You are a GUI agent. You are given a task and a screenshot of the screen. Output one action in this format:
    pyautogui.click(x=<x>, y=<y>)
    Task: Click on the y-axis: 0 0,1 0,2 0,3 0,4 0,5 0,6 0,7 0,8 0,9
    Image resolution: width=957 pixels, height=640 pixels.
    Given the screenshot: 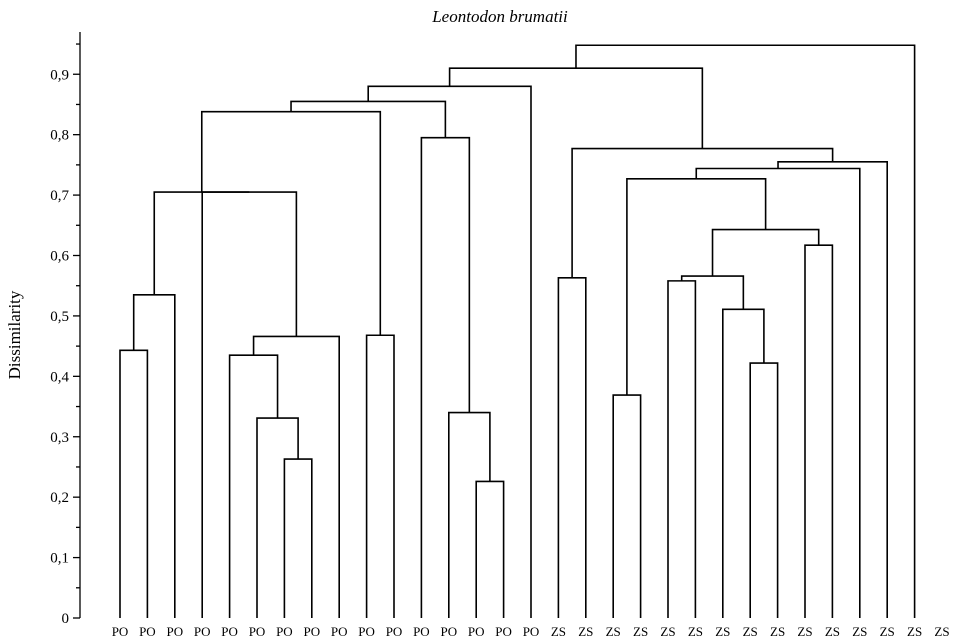 What is the action you would take?
    pyautogui.click(x=65, y=329)
    